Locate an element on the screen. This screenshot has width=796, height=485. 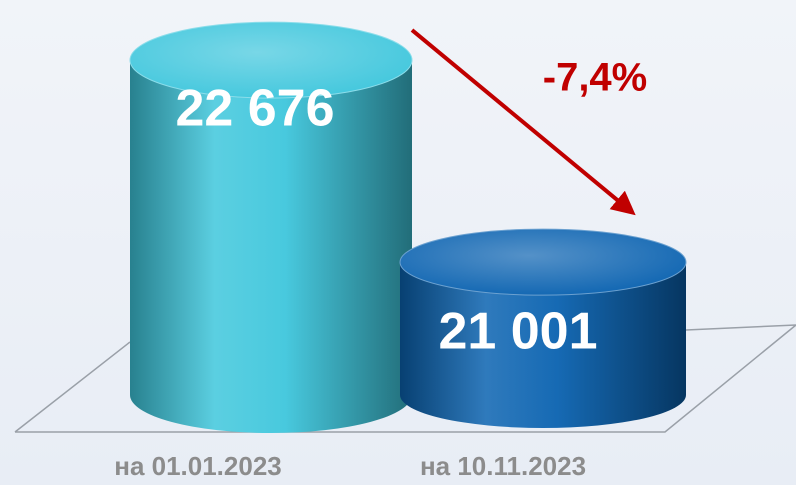
value-label: 21 001 is located at coordinates (517, 332).